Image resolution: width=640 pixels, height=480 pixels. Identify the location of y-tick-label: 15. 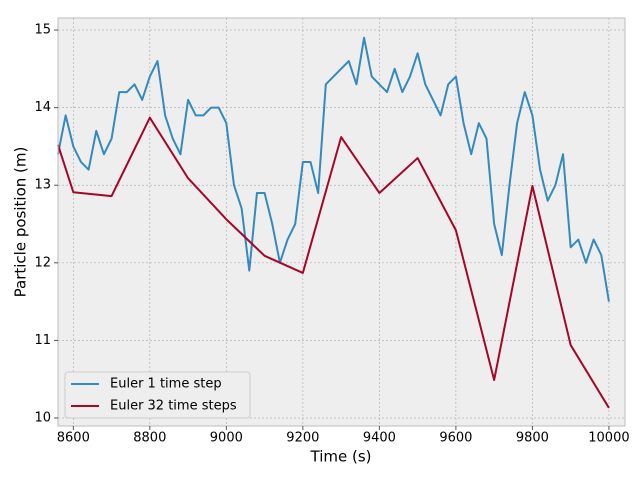
(42, 30).